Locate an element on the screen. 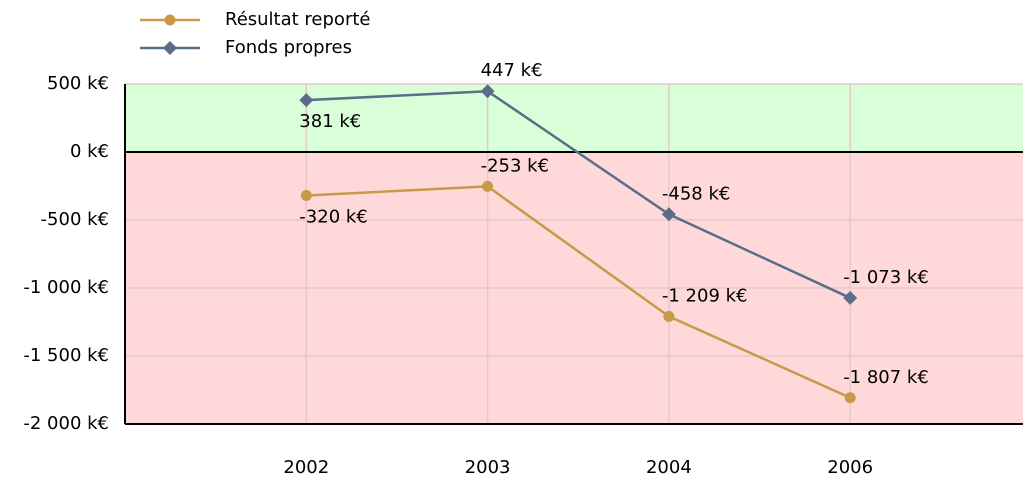  y-tick-label: -1 500 k€ is located at coordinates (66, 355).